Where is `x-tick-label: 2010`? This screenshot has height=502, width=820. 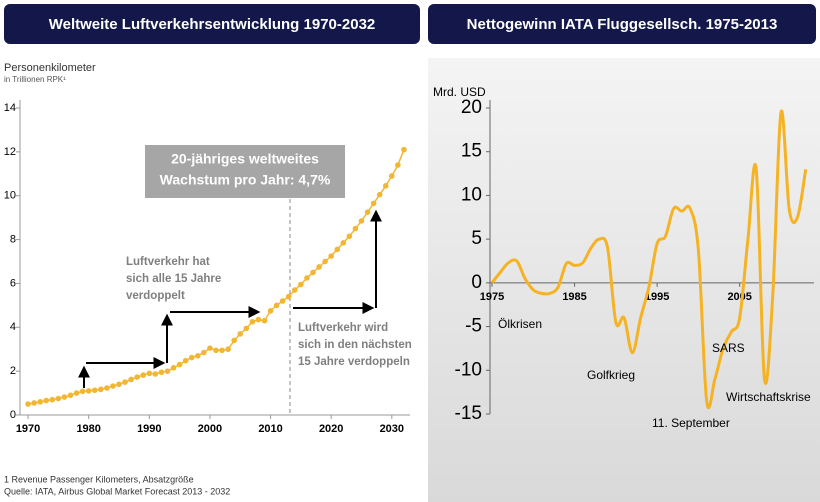 x-tick-label: 2010 is located at coordinates (270, 429).